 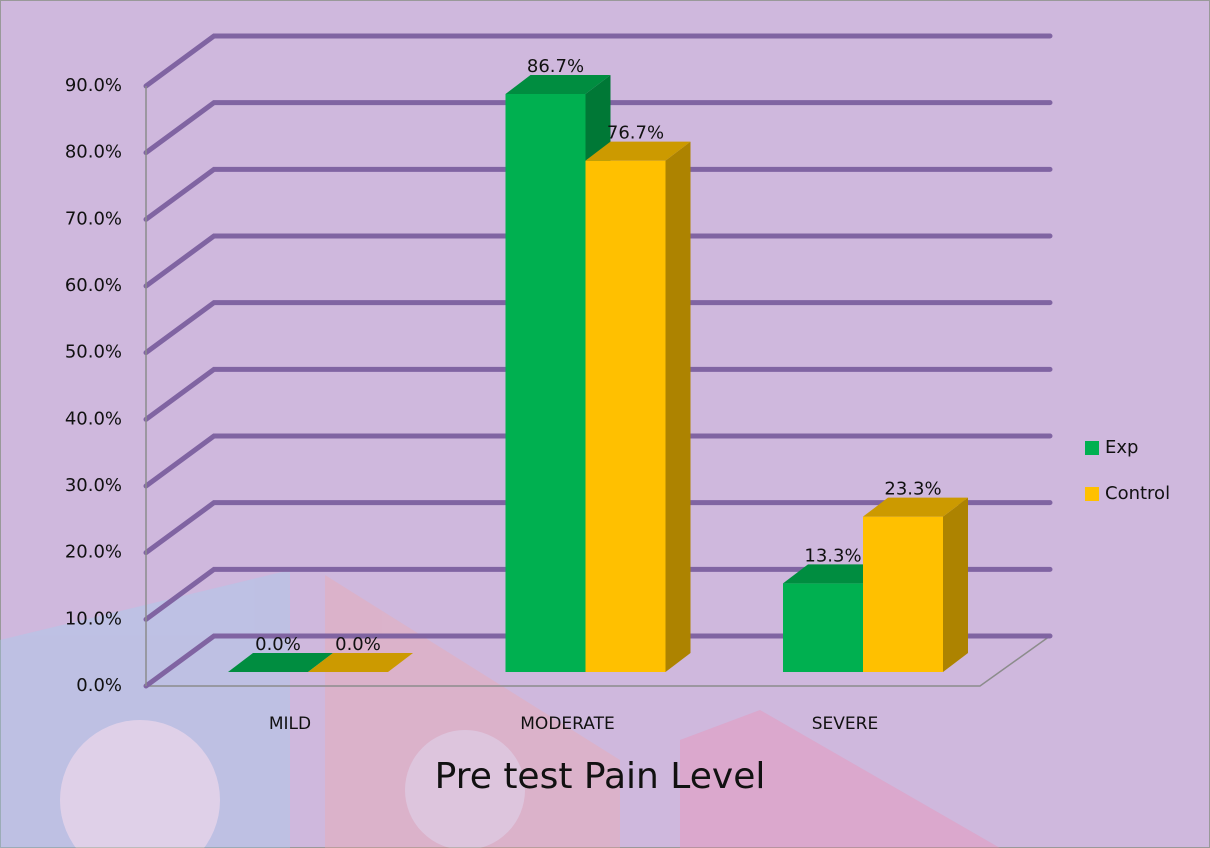 What do you see at coordinates (555, 66) in the screenshot?
I see `value-label: 86.7%` at bounding box center [555, 66].